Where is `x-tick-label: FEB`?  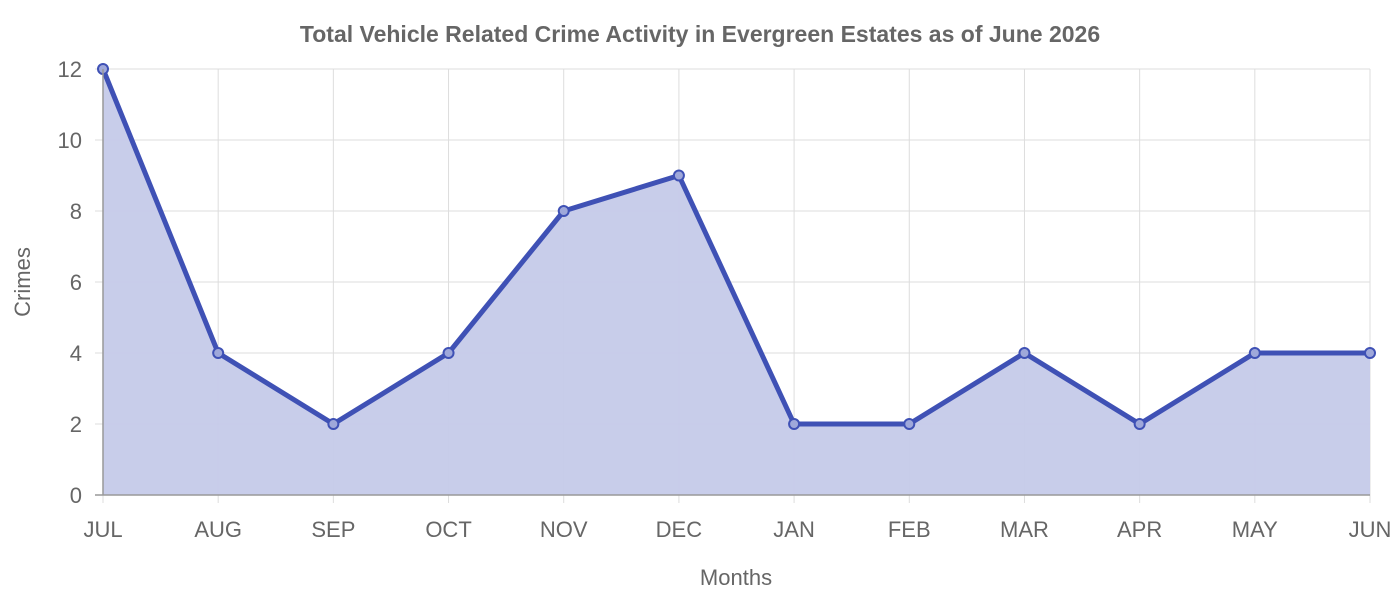
x-tick-label: FEB is located at coordinates (909, 529).